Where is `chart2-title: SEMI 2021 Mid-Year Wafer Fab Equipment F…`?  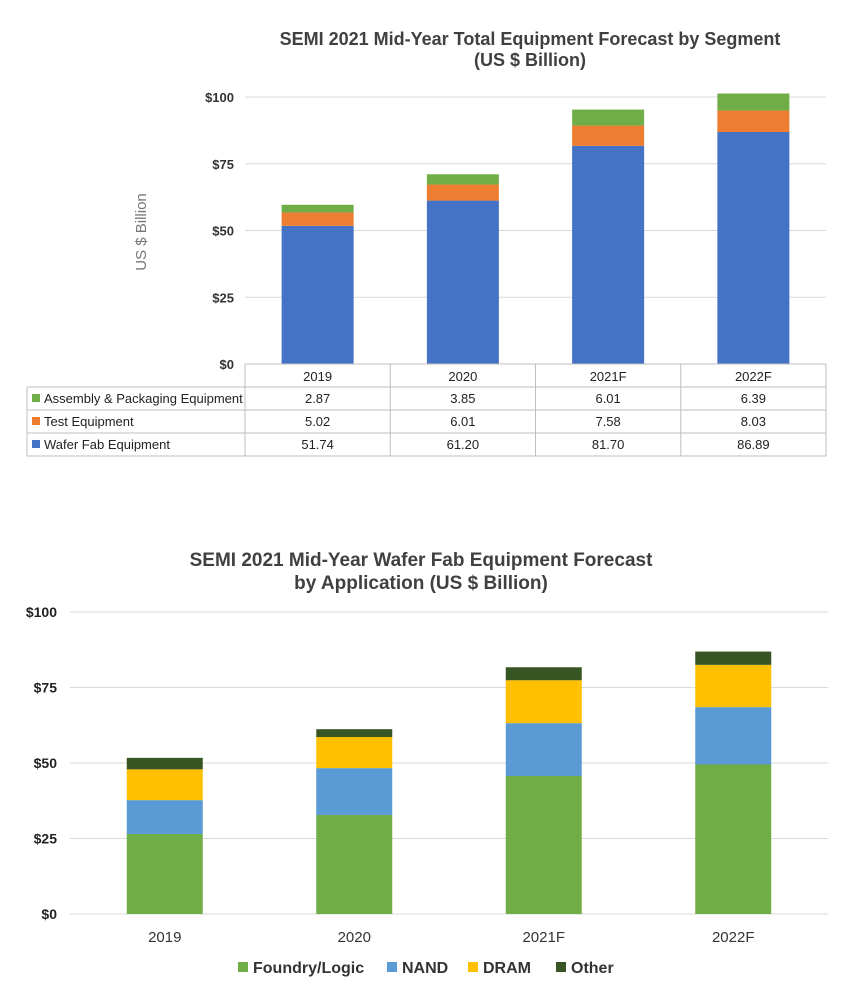 chart2-title: SEMI 2021 Mid-Year Wafer Fab Equipment F… is located at coordinates (421, 560).